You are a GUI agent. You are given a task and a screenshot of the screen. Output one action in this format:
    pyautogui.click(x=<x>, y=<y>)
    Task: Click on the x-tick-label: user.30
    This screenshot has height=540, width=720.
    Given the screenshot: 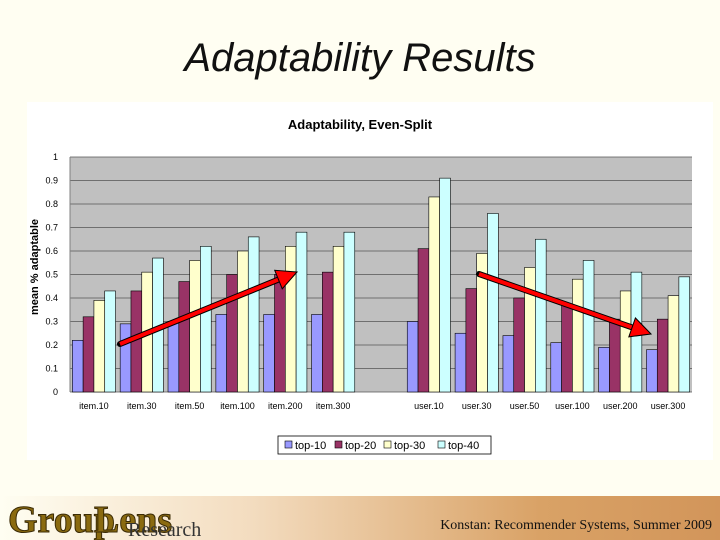 What is the action you would take?
    pyautogui.click(x=477, y=406)
    